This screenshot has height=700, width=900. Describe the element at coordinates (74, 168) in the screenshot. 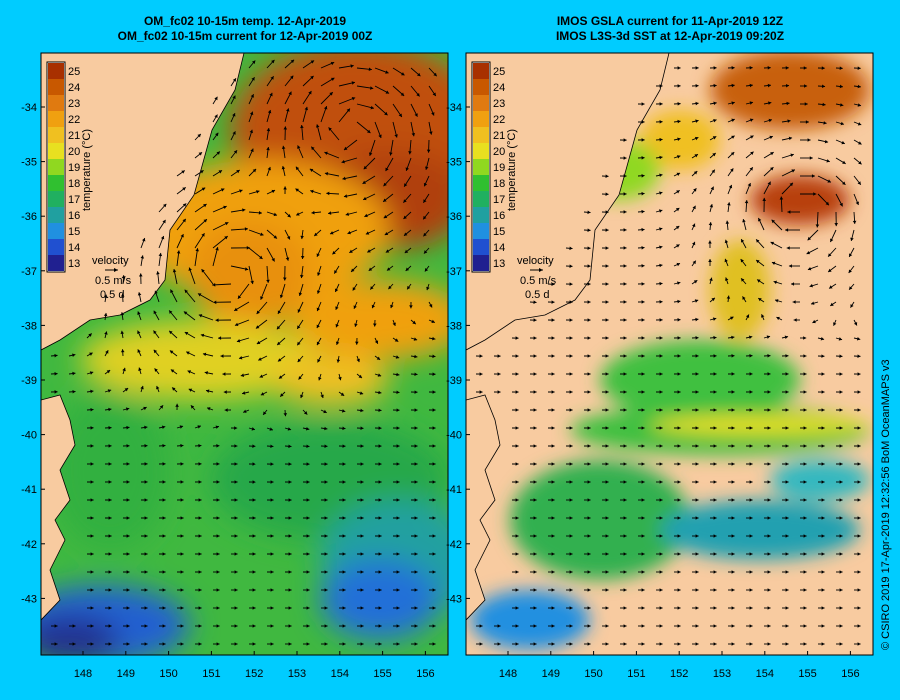

I see `left-colorbar-tick: 19` at that location.